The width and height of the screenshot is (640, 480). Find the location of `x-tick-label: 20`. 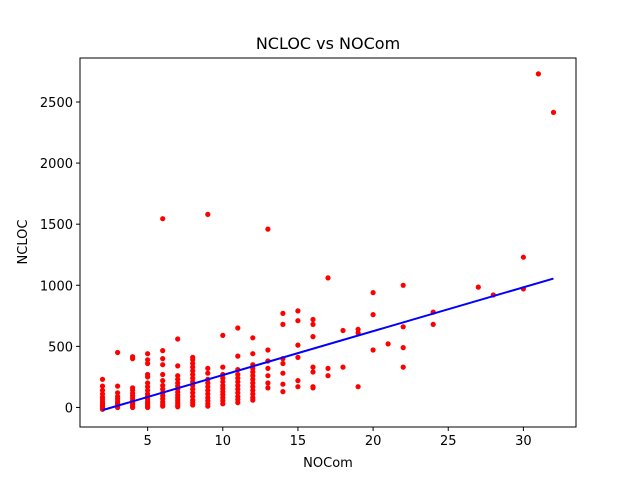

x-tick-label: 20 is located at coordinates (373, 441).